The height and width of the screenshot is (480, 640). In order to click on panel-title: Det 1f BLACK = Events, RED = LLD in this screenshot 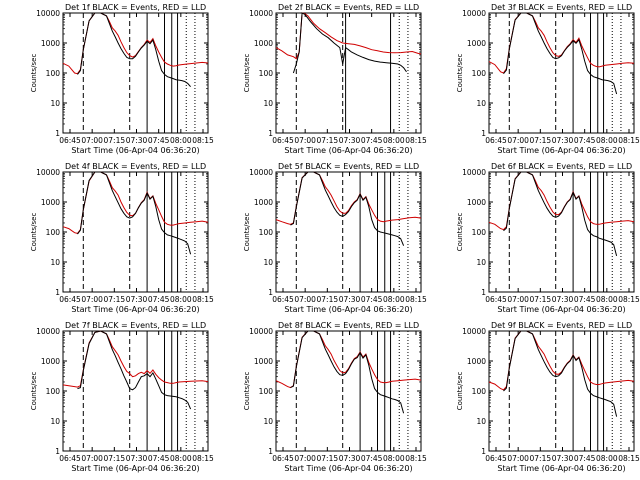, I will do `click(135, 7)`.